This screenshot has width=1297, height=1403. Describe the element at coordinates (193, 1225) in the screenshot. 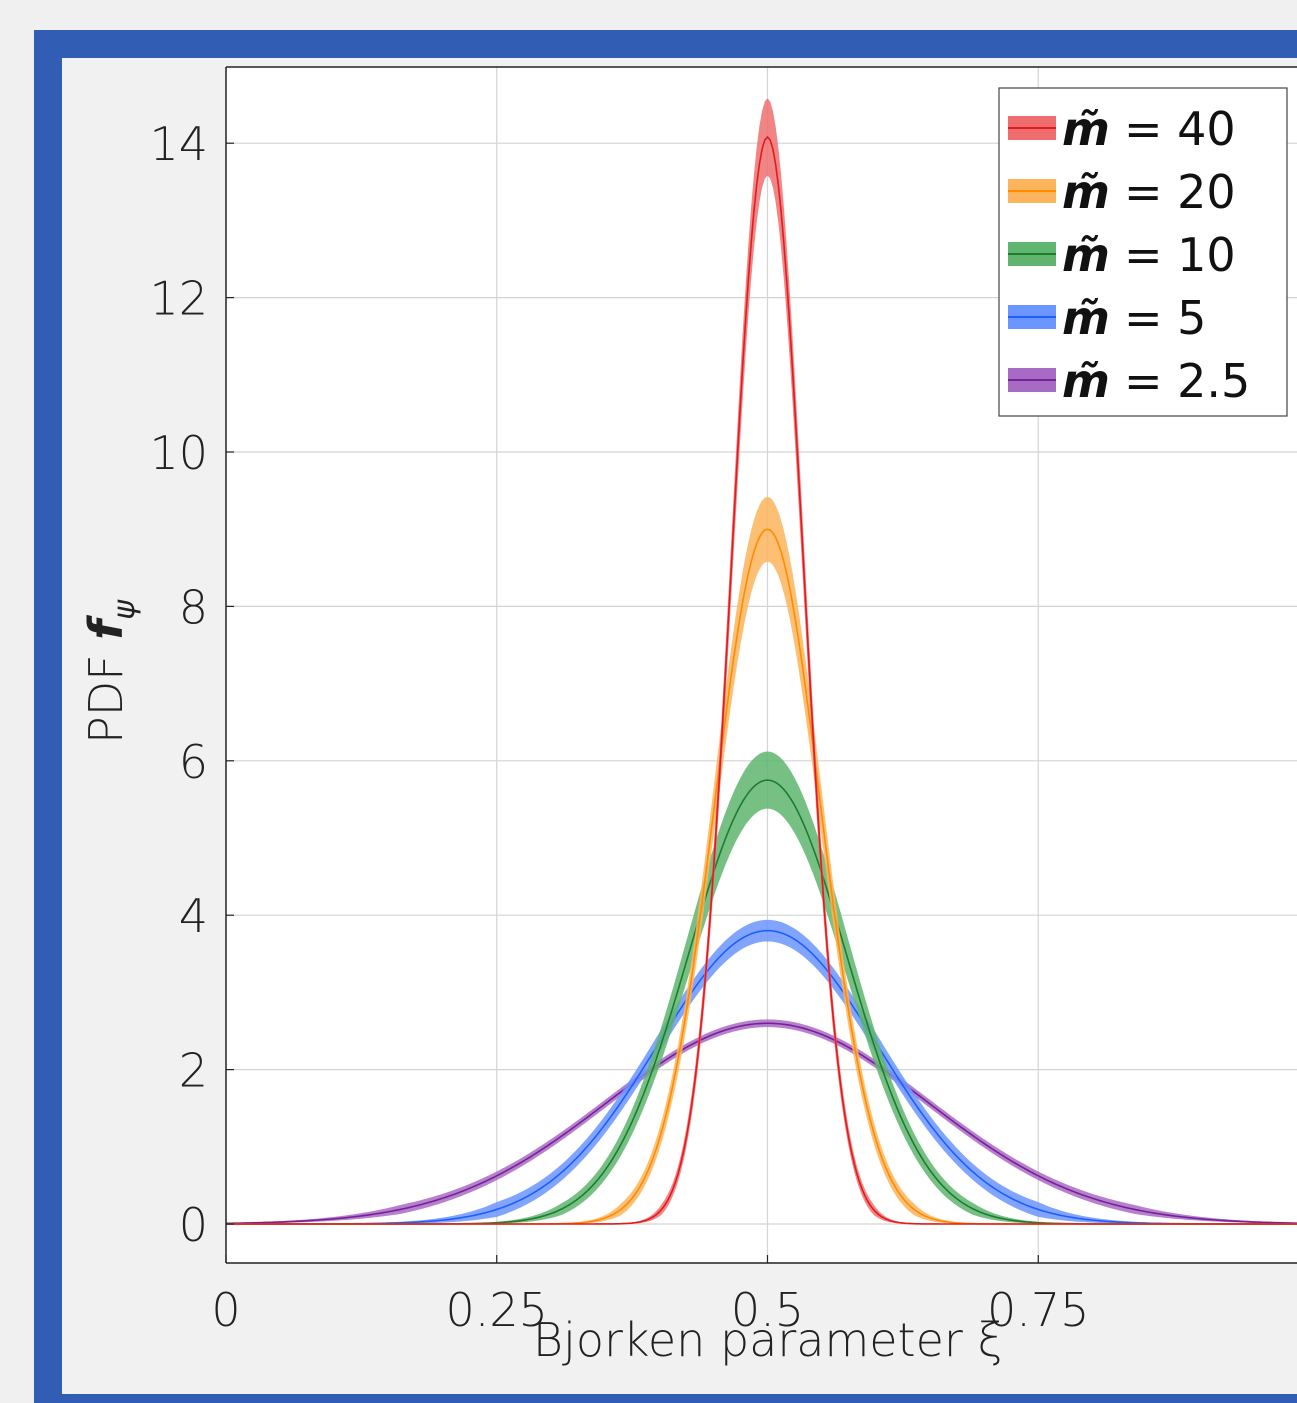

I see `y-tick-label: 0` at that location.